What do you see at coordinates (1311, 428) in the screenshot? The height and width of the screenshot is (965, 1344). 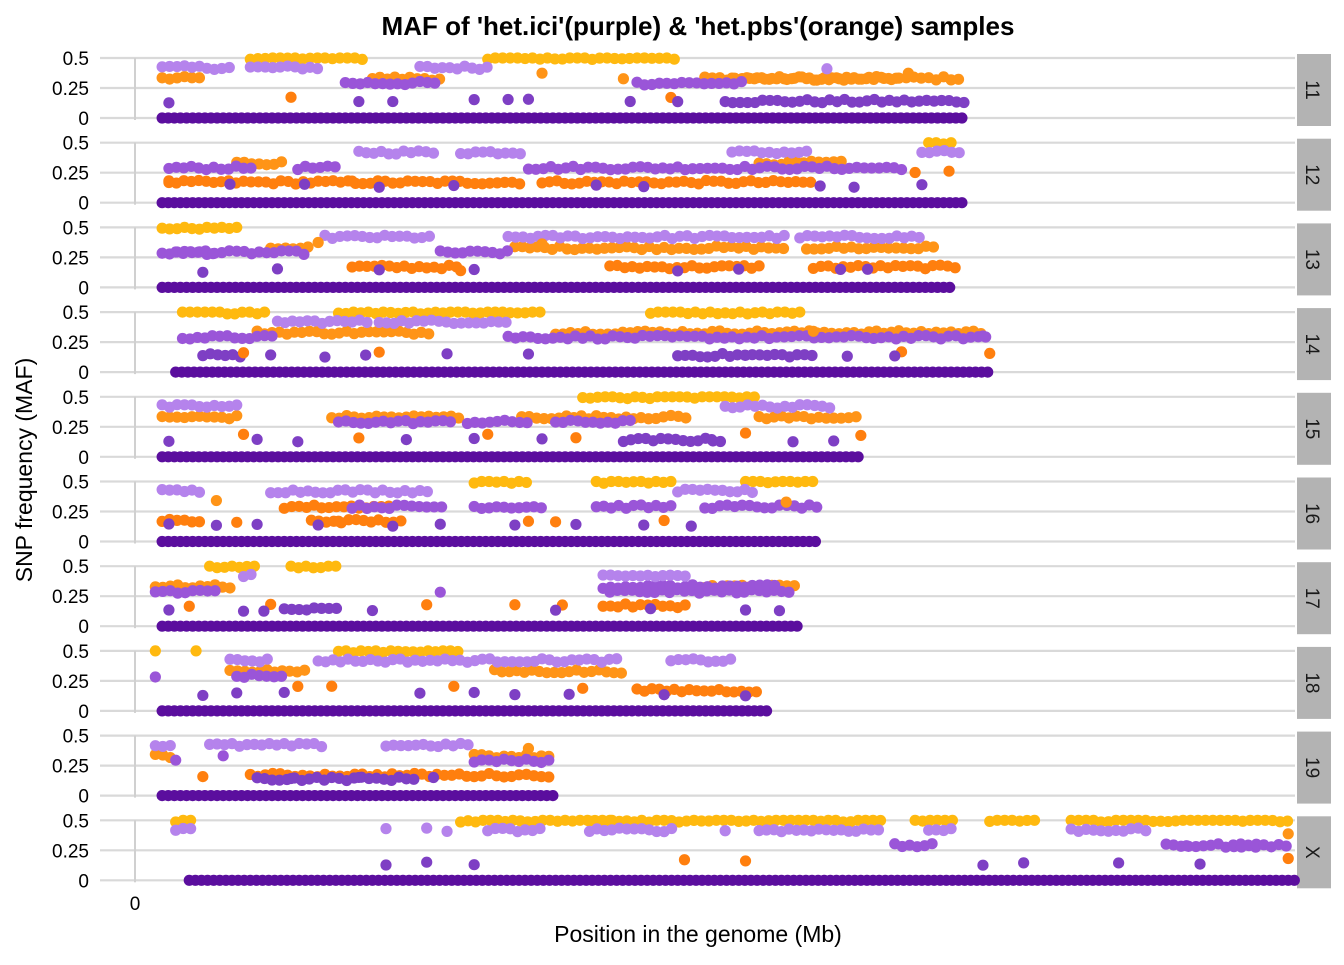 I see `facet-strip-label: 15` at bounding box center [1311, 428].